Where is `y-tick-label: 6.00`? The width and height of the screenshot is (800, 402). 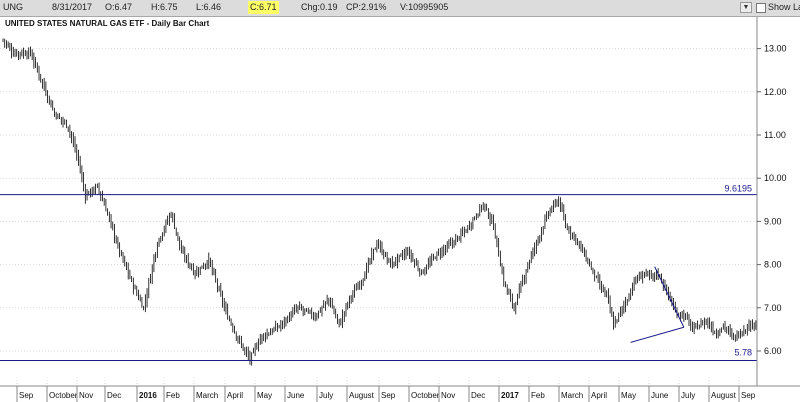
y-tick-label: 6.00 is located at coordinates (773, 351).